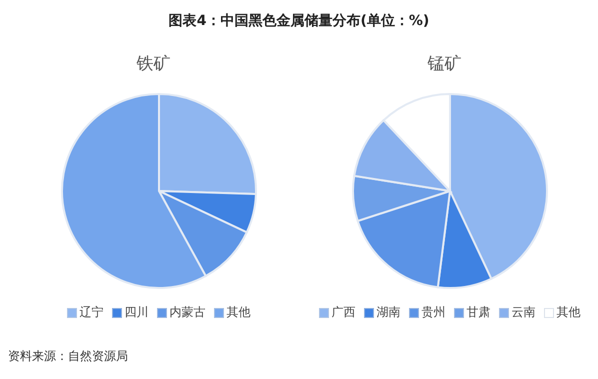 The width and height of the screenshot is (598, 379). Describe the element at coordinates (445, 64) in the screenshot. I see `chart-title: 锰矿` at that location.